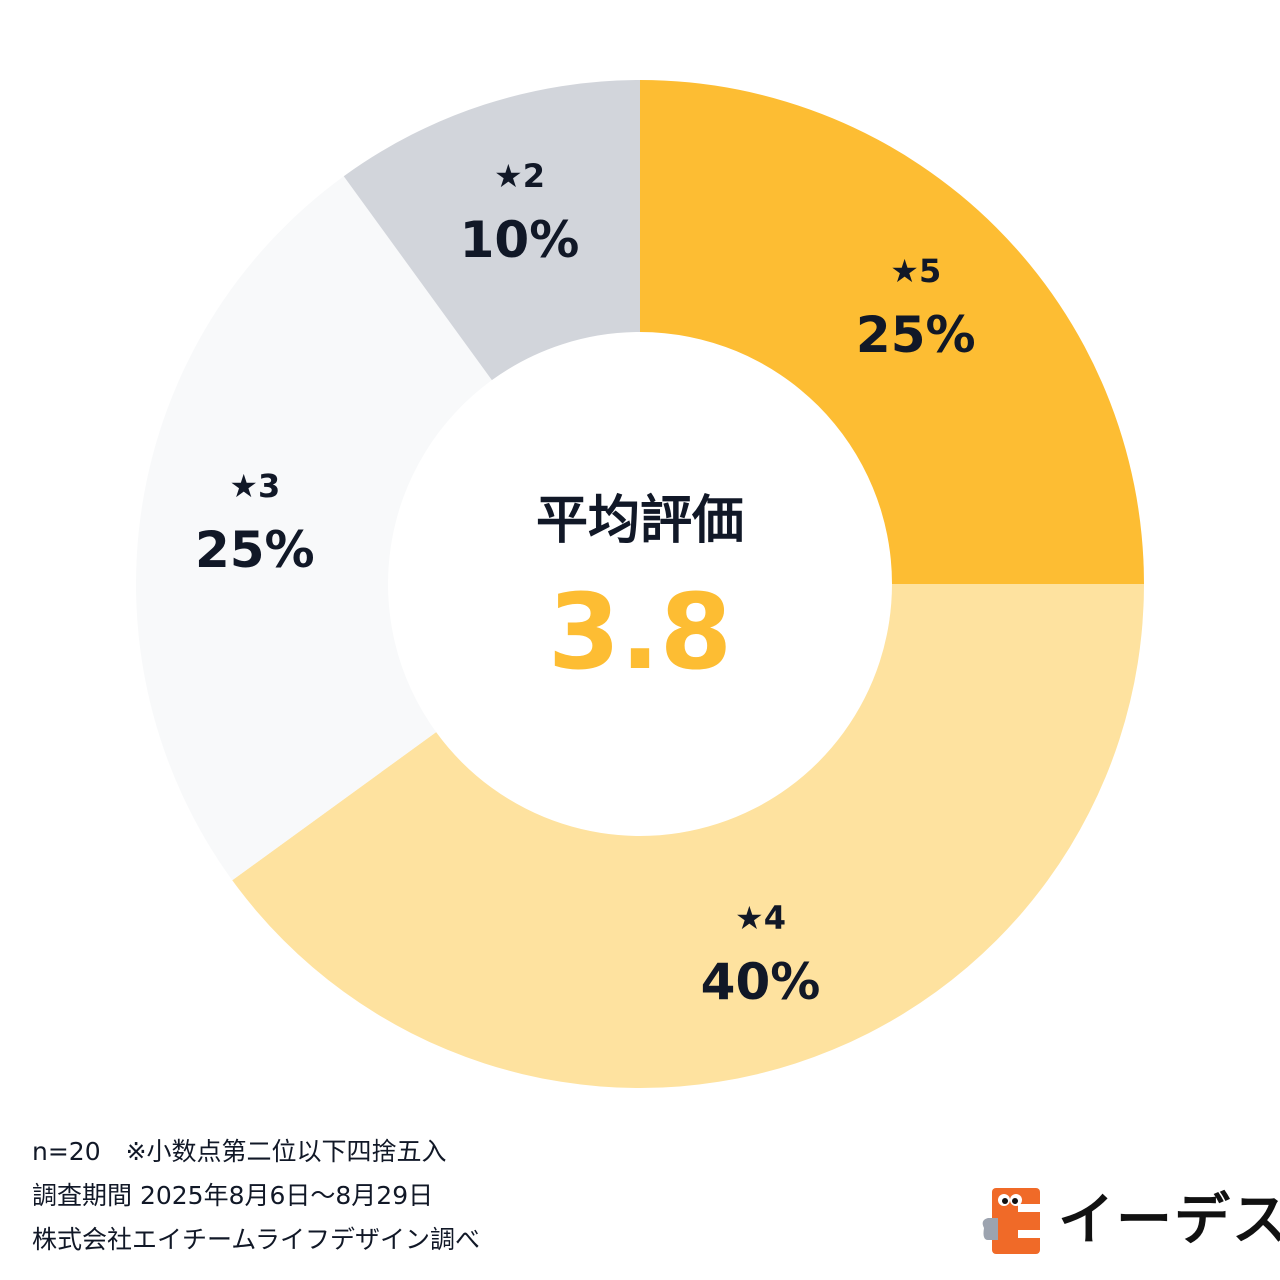 This screenshot has height=1280, width=1280. Describe the element at coordinates (519, 176) in the screenshot. I see `slice-category-label: ★2` at that location.